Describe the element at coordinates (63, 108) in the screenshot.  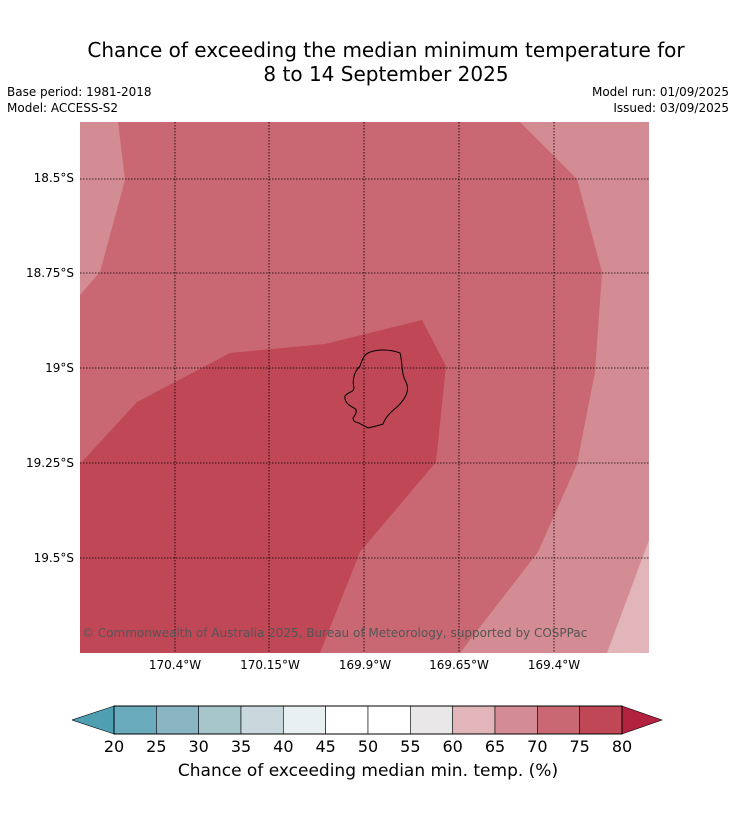
I see `model-name: Model: ACCESS-S2` at that location.